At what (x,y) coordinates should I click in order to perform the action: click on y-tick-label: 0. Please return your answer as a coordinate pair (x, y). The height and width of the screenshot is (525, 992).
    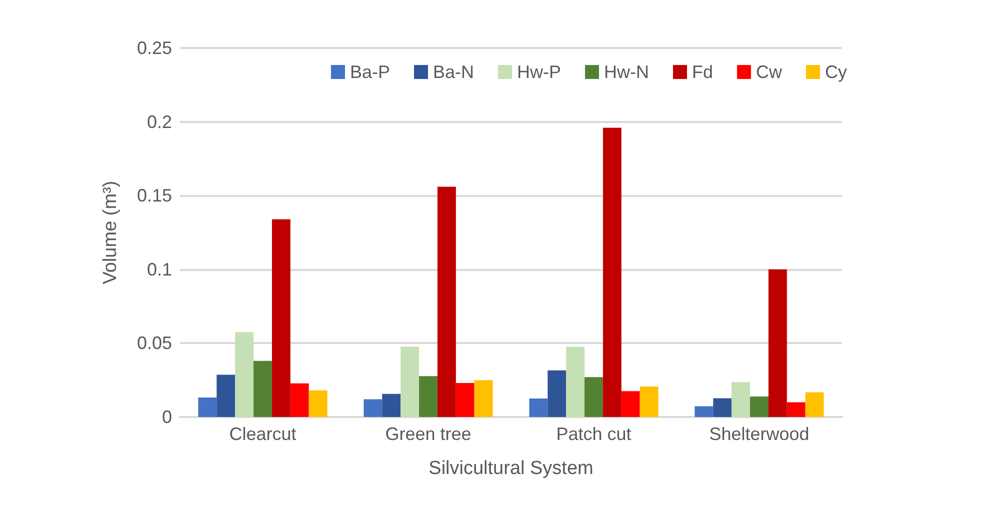
    Looking at the image, I should click on (167, 417).